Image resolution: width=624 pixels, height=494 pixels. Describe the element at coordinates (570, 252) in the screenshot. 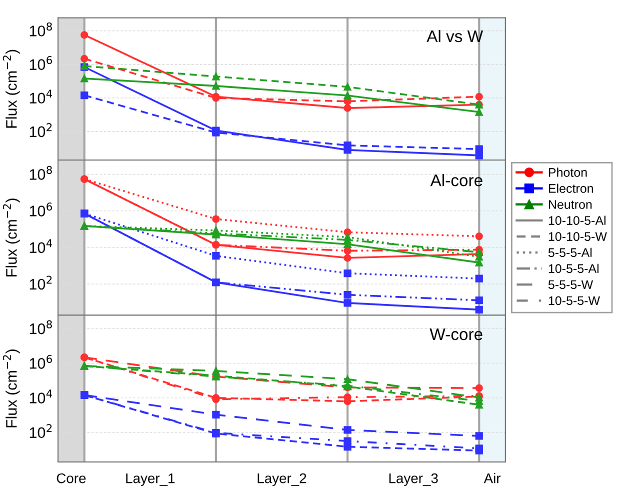

I see `legend-label: 5-5-5-Al` at that location.